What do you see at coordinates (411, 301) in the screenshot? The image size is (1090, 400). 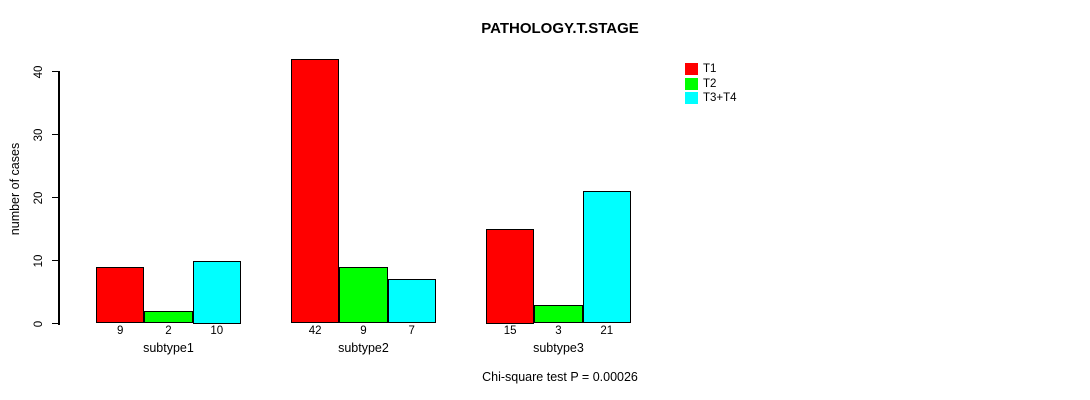 I see `bar-T3+T4-subtype2` at bounding box center [411, 301].